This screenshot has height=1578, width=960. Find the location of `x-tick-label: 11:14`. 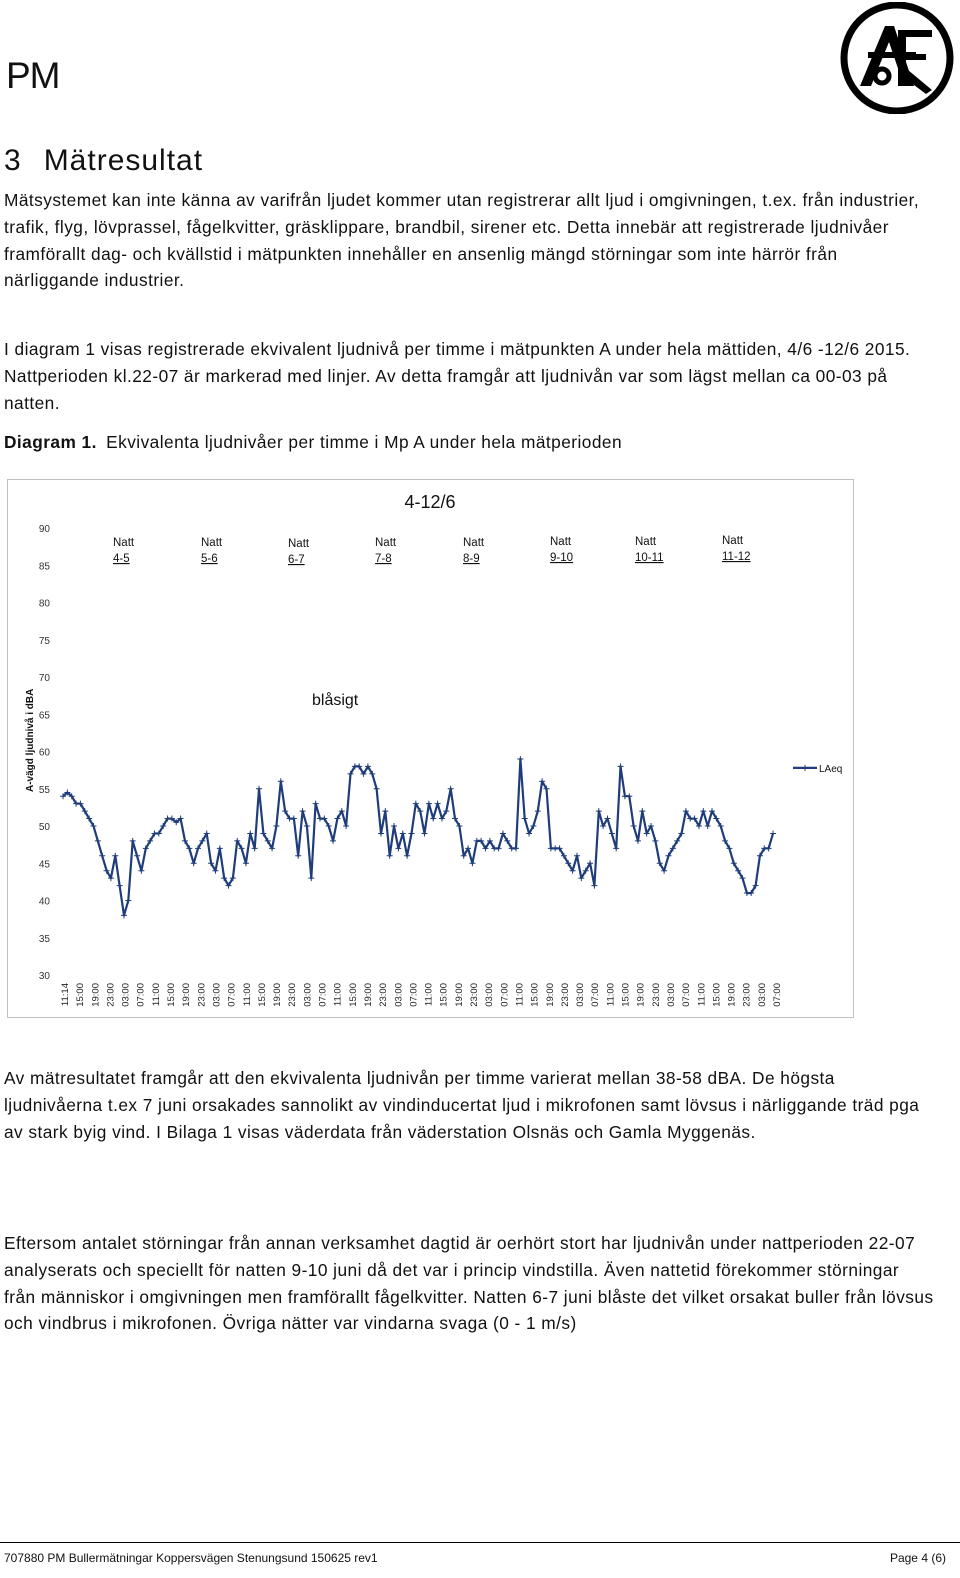

x-tick-label: 11:14 is located at coordinates (65, 994).